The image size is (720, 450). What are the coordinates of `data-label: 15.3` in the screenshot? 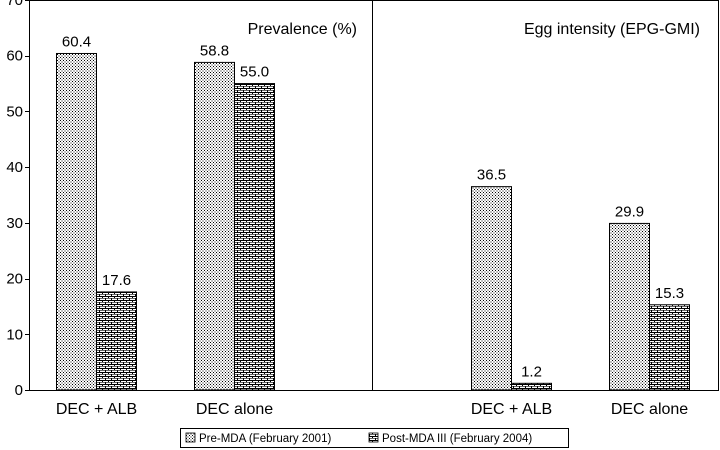 It's located at (669, 293).